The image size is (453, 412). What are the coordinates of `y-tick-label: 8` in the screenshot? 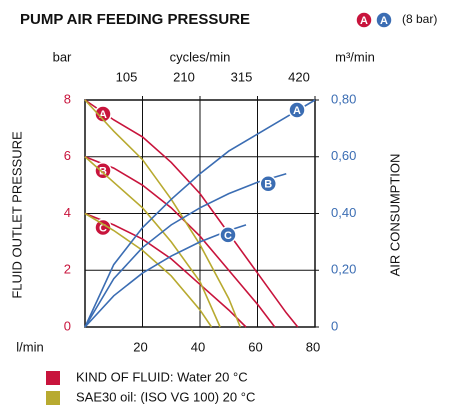 It's located at (67, 98).